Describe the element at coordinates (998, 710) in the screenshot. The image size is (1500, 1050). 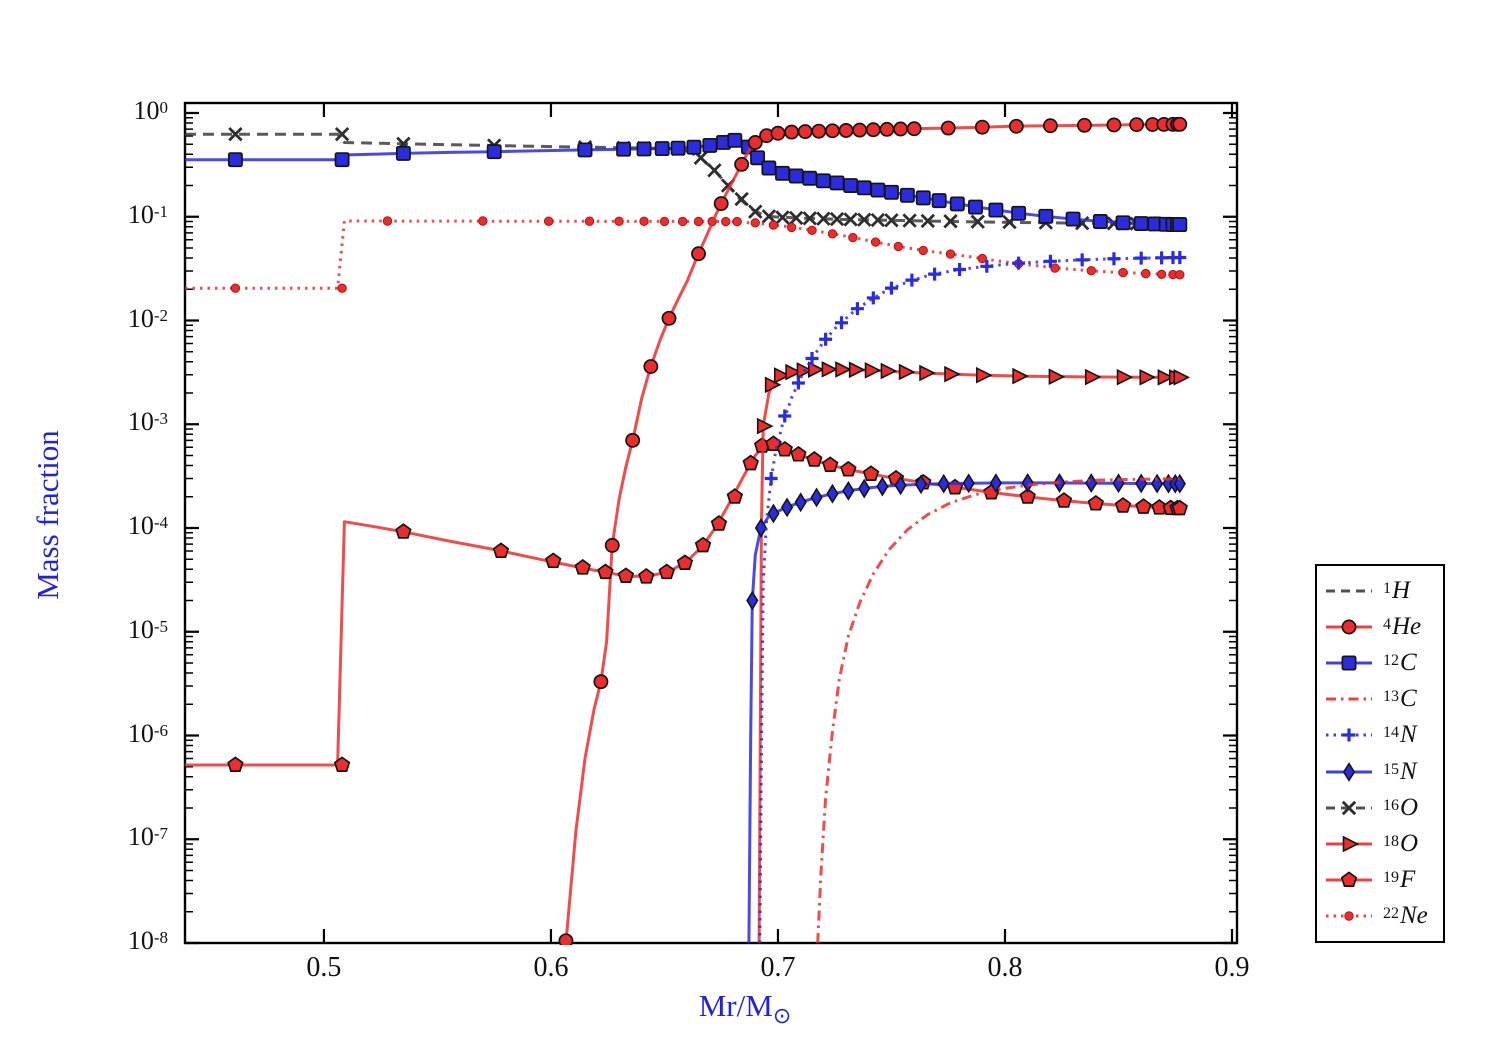
I see `series-c13` at that location.